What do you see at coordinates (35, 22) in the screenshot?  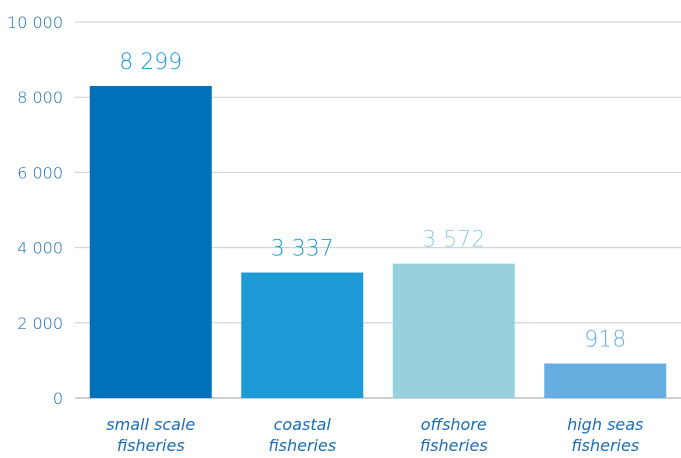 I see `y-tick-label: 10 000` at bounding box center [35, 22].